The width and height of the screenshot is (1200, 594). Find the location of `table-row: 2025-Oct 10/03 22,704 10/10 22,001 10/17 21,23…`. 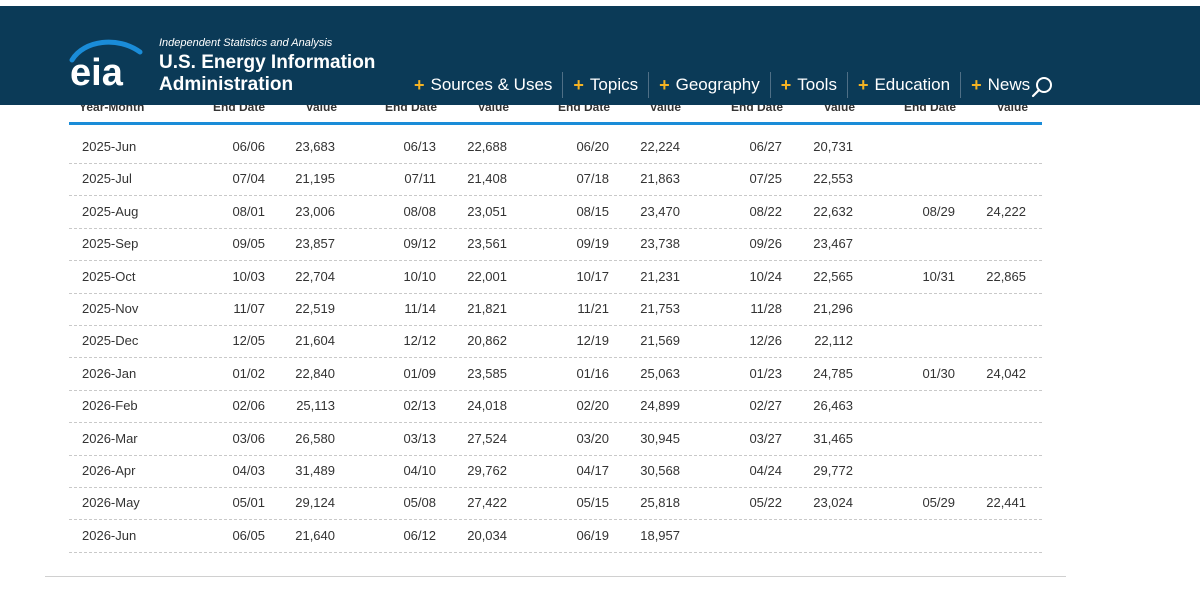

table-row: 2025-Oct 10/03 22,704 10/10 22,001 10/17 21,23… is located at coordinates (555, 277).